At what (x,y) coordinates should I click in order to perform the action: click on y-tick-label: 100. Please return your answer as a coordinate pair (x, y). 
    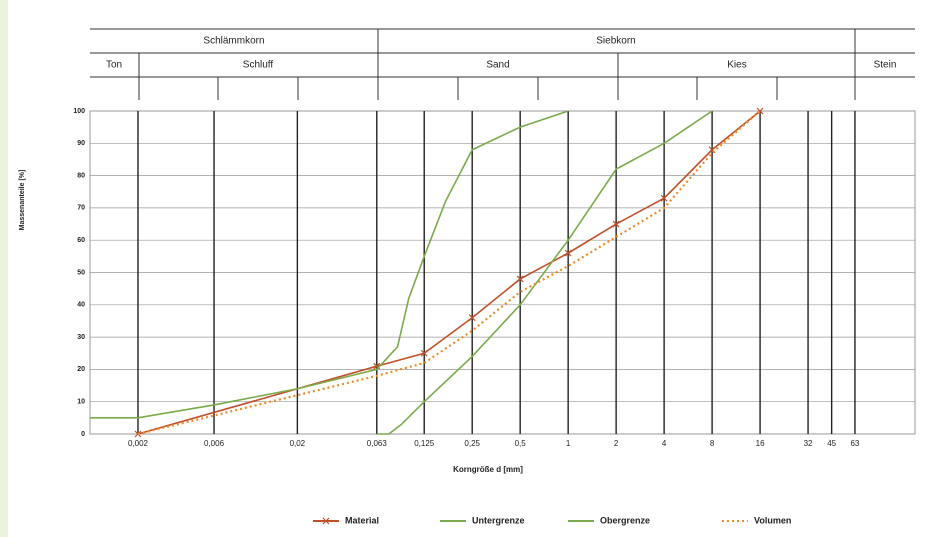
    Looking at the image, I should click on (79, 111).